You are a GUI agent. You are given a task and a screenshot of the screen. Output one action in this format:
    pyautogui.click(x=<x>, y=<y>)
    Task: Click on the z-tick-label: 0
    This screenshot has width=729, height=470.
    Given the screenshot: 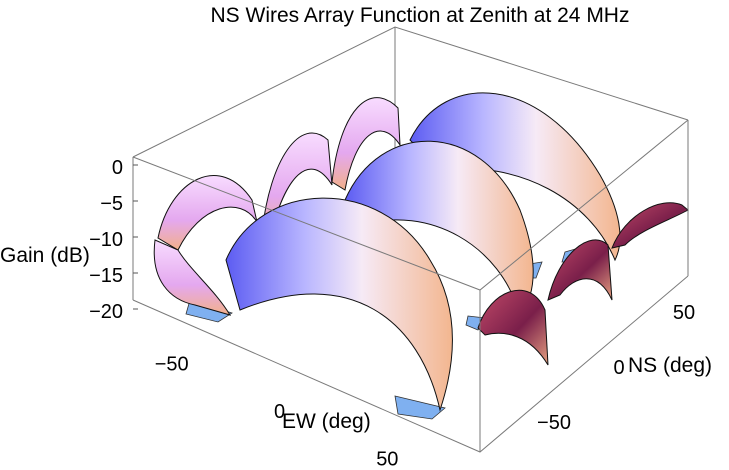 What is the action you would take?
    pyautogui.click(x=117, y=168)
    